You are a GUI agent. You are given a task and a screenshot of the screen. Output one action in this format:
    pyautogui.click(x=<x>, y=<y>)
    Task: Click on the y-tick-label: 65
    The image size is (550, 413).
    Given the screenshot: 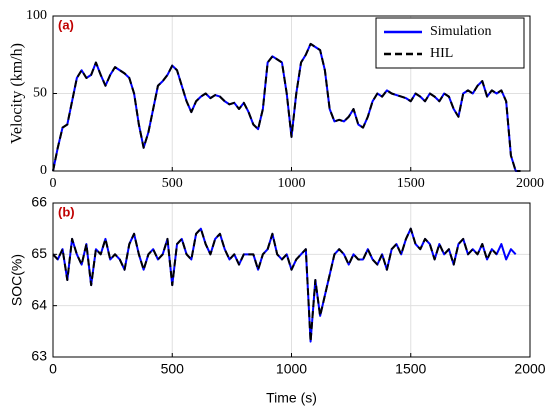 What is the action you would take?
    pyautogui.click(x=39, y=253)
    